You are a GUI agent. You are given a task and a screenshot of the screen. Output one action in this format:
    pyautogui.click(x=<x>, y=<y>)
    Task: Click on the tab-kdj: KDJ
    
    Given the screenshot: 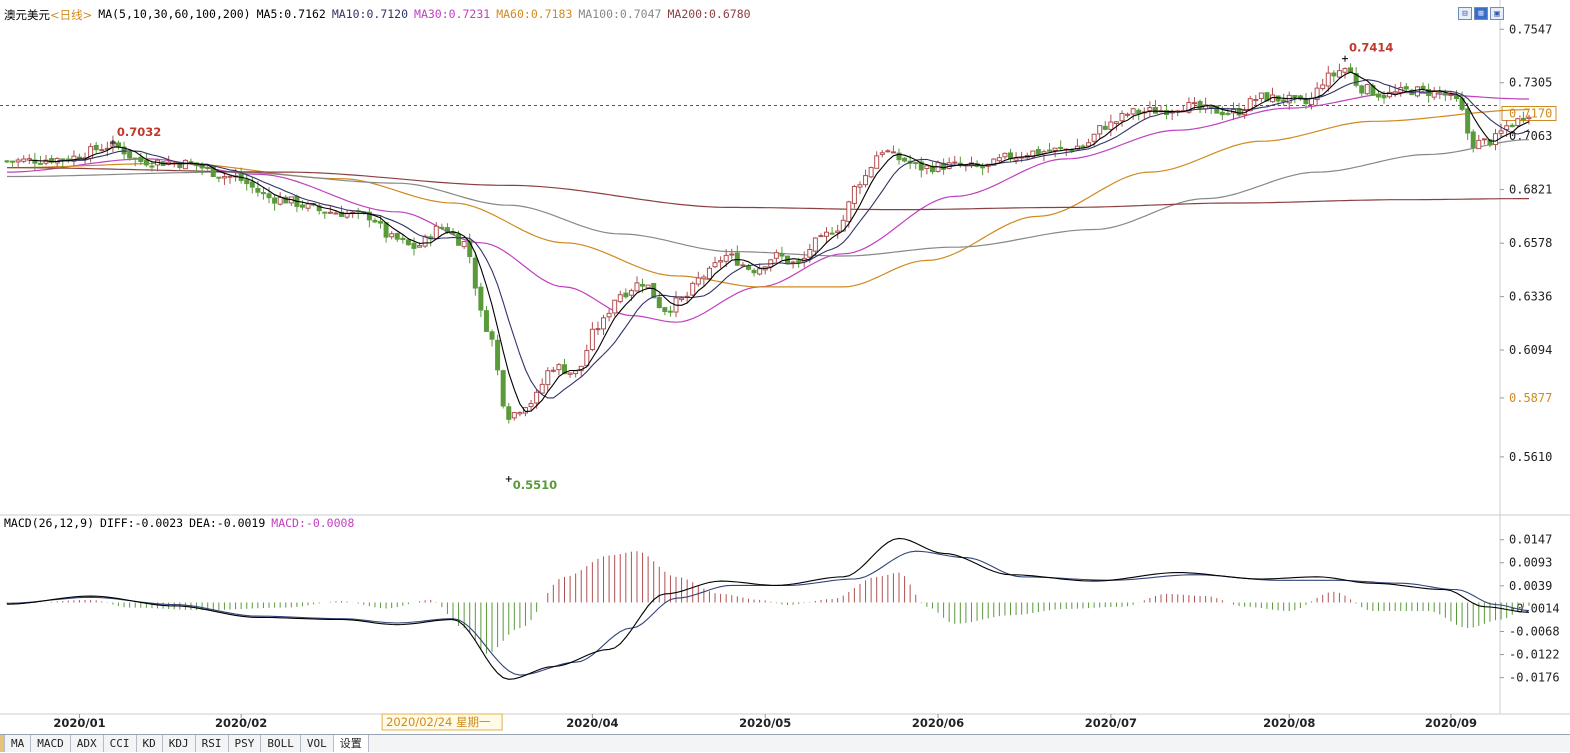 What is the action you would take?
    pyautogui.click(x=179, y=743)
    